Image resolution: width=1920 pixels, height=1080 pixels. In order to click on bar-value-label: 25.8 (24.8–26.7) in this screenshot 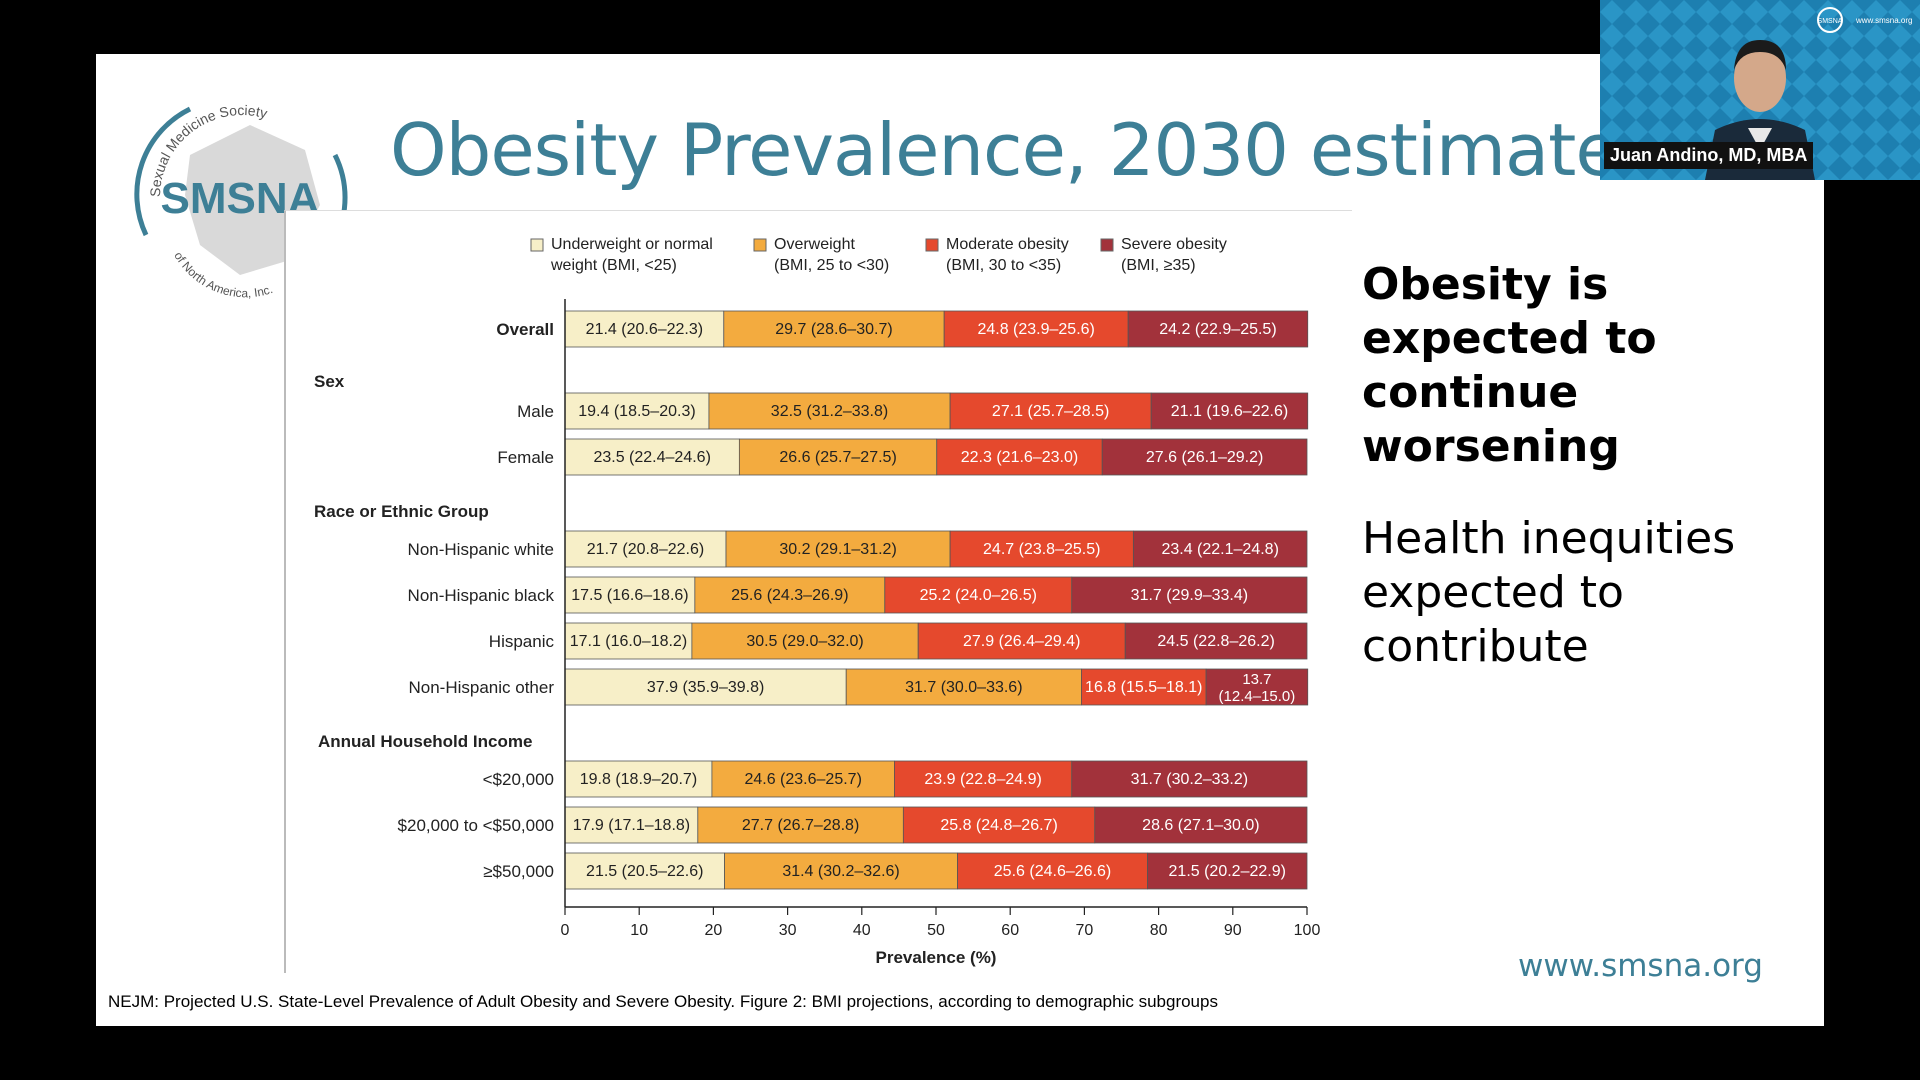, I will do `click(998, 825)`.